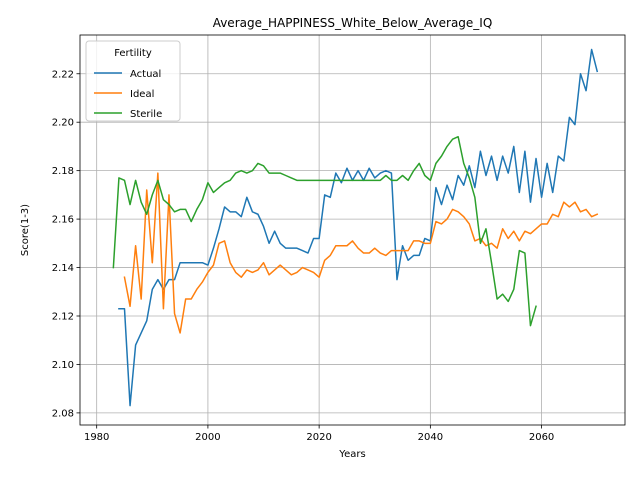 This screenshot has width=640, height=480. I want to click on legend-label-sterile: Sterile, so click(146, 114).